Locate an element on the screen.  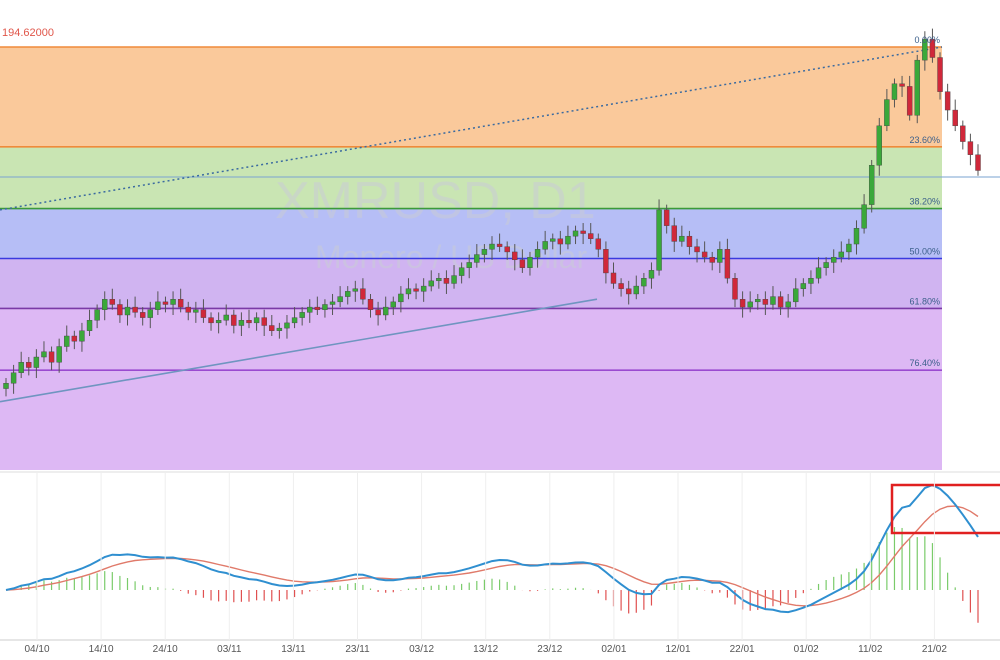
watermark-subtitle: Monero / US Dollar is located at coordinates (451, 257).